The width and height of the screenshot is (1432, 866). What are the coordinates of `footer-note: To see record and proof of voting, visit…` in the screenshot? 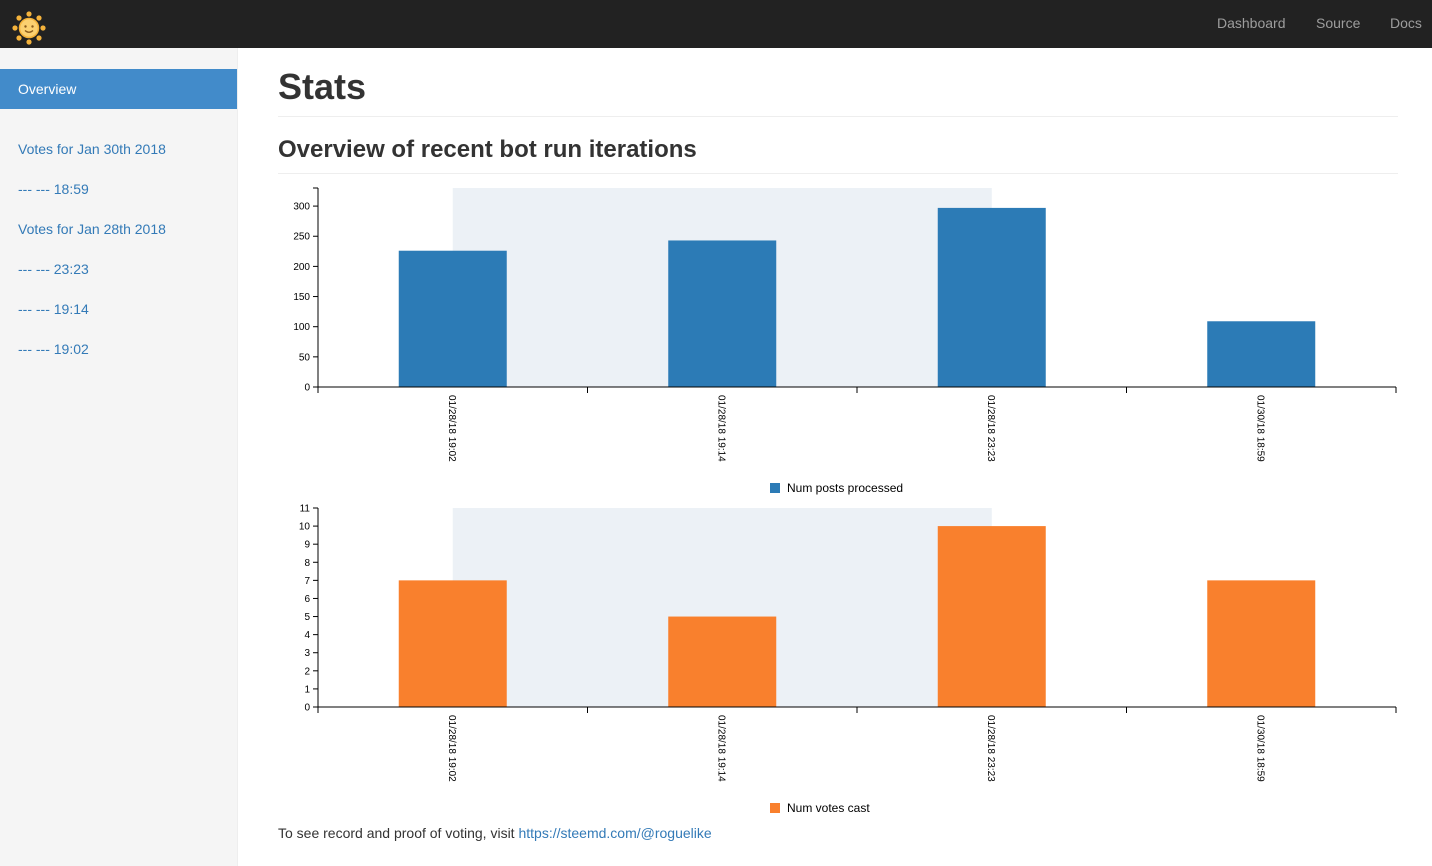 It's located at (495, 833).